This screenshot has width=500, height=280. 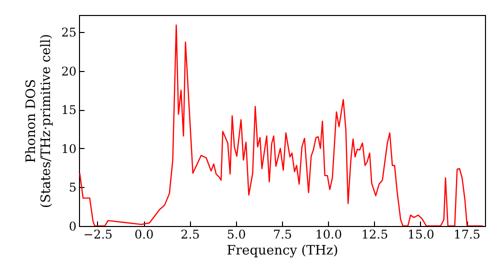 I want to click on y-axis-title: Phonon DOS (States/THz·primitive cell), so click(x=39, y=121).